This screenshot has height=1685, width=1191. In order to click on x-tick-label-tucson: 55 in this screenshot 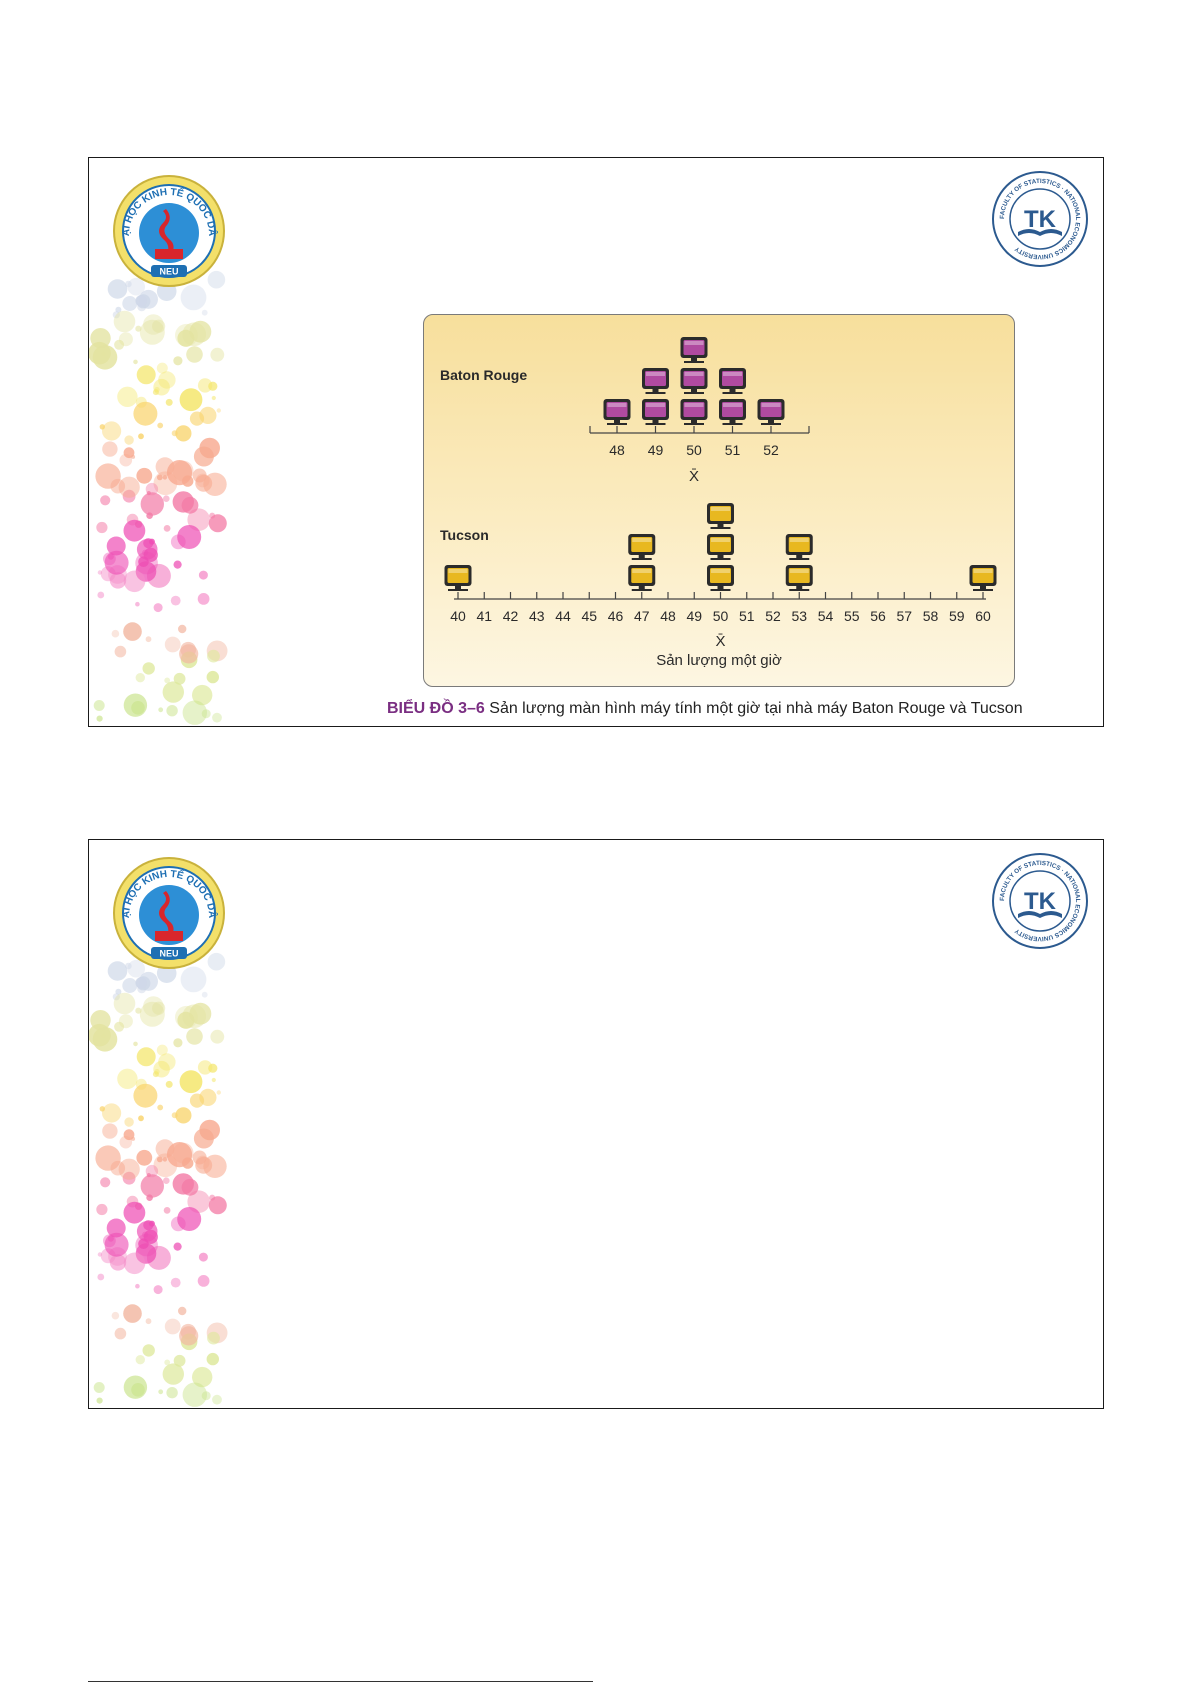, I will do `click(852, 616)`.